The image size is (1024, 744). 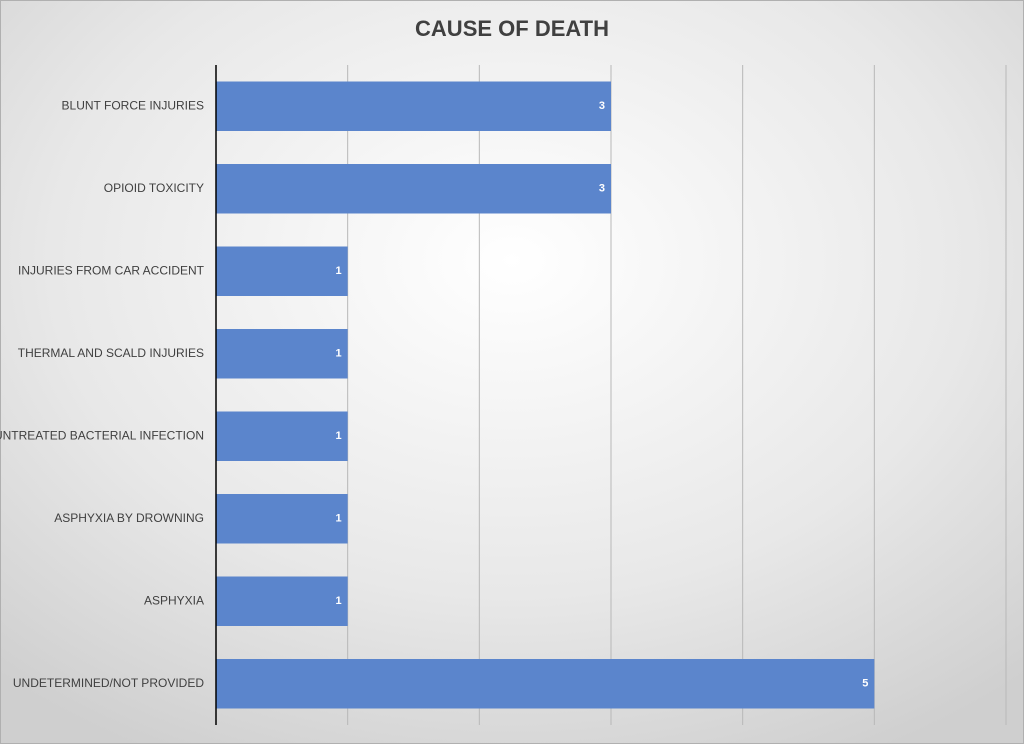 I want to click on data-label: 5, so click(x=865, y=684).